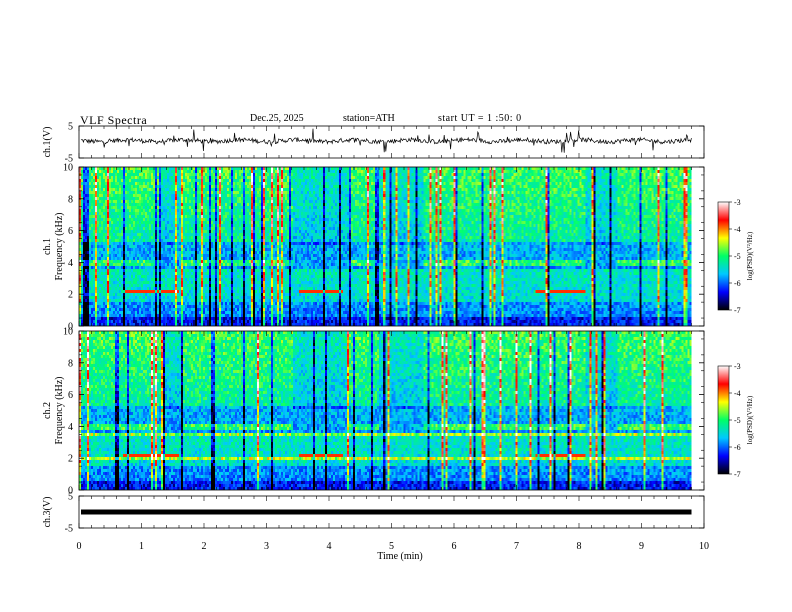 Image resolution: width=792 pixels, height=612 pixels. Describe the element at coordinates (369, 118) in the screenshot. I see `station-label: station=ATH` at that location.